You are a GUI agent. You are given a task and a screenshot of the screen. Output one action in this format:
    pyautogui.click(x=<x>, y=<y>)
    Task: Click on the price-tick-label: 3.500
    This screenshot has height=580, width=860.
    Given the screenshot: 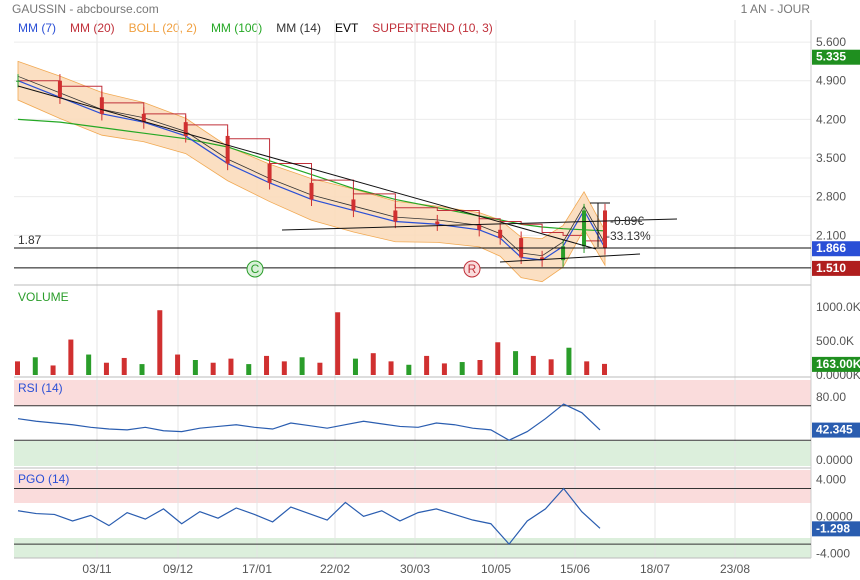 What is the action you would take?
    pyautogui.click(x=831, y=158)
    